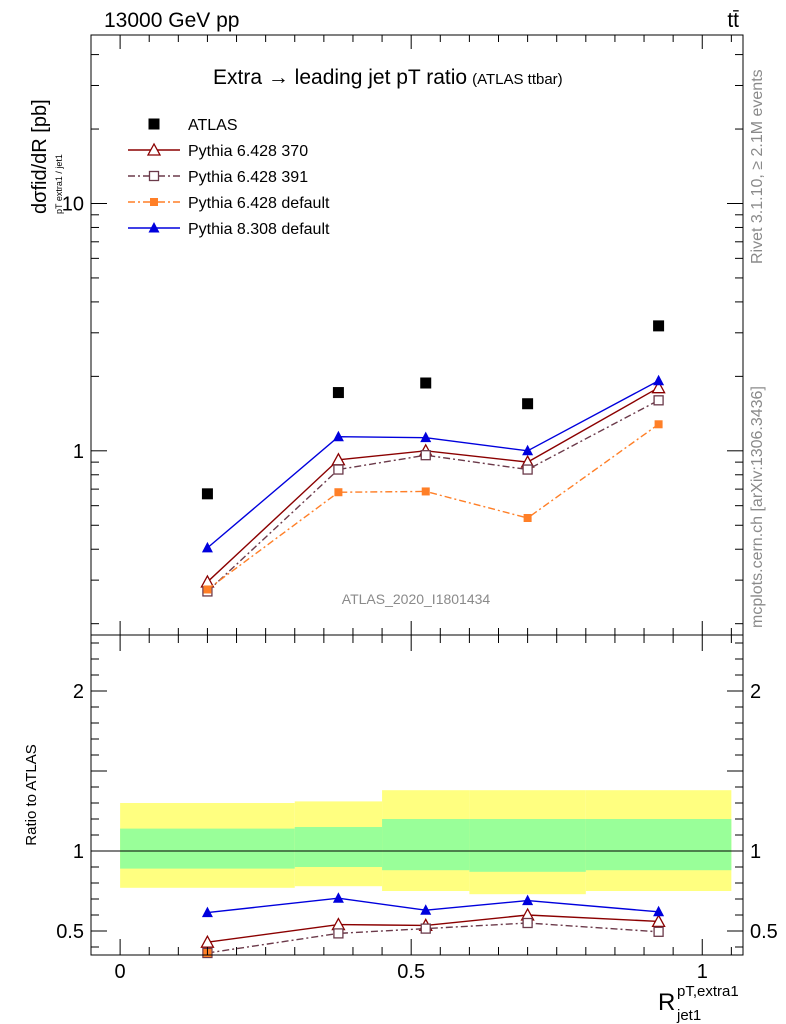  I want to click on legend-marker-p8def, so click(154, 227).